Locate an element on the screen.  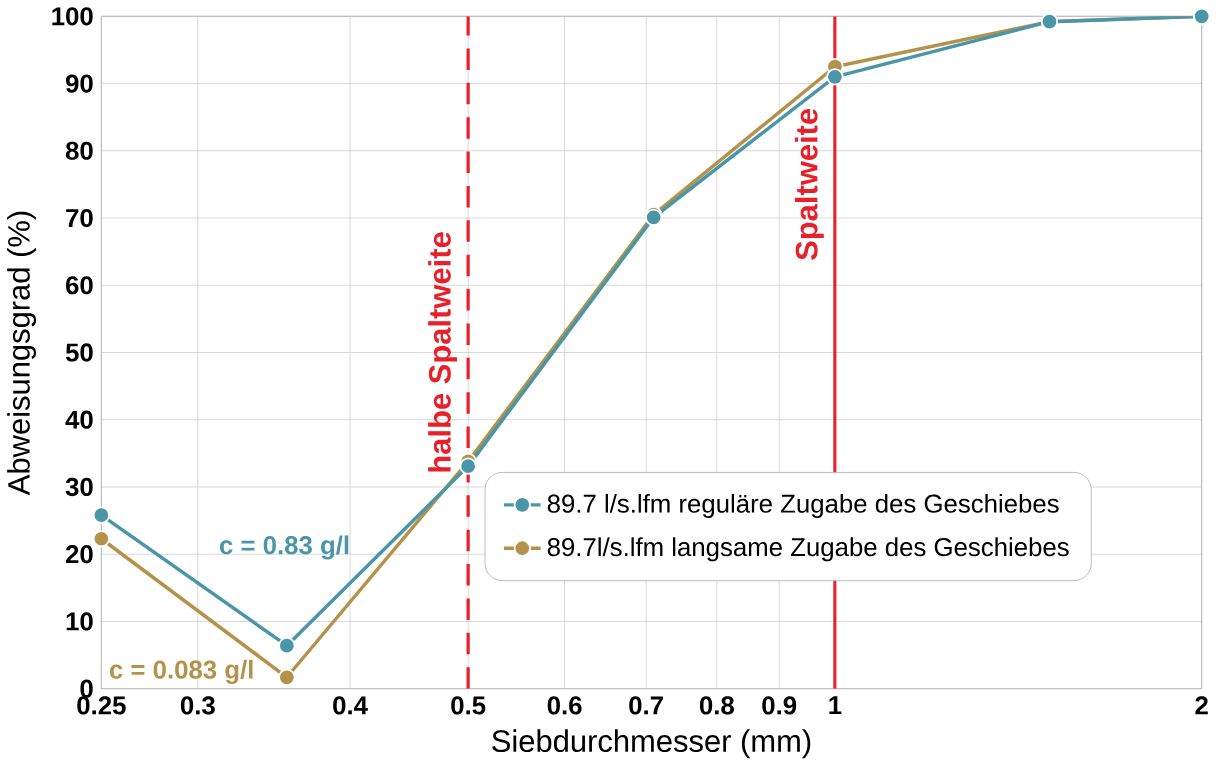
legend-label: 89.7l/s.lfm langsame Zugabe des Geschiebes is located at coordinates (808, 549).